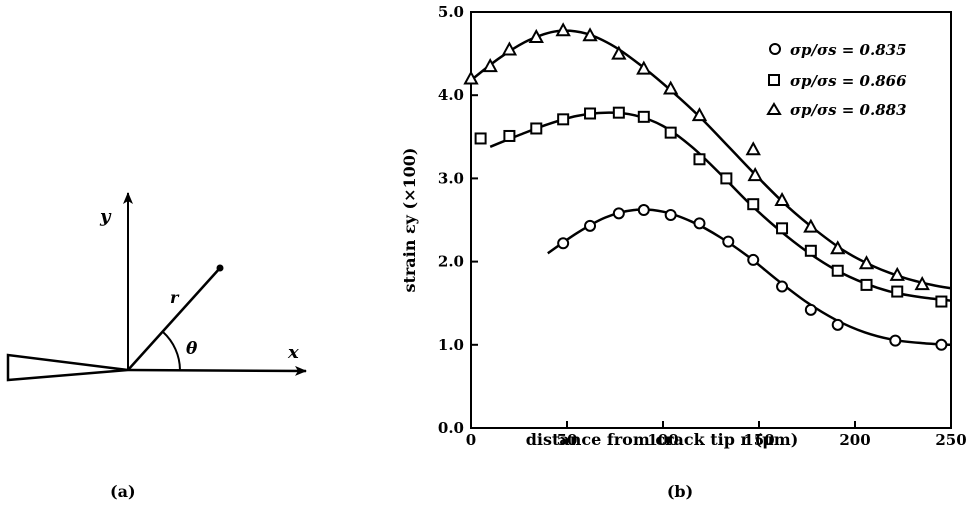 This screenshot has height=512, width=966. Describe the element at coordinates (758, 440) in the screenshot. I see `x-tick-label: 150` at that location.